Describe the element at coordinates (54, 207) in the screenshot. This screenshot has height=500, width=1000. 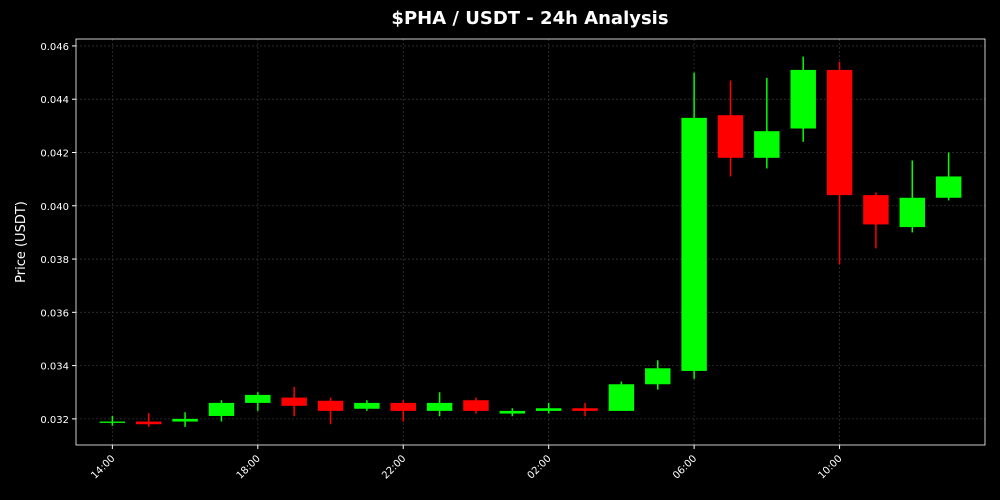
I see `y-tick-label: 0.040` at that location.